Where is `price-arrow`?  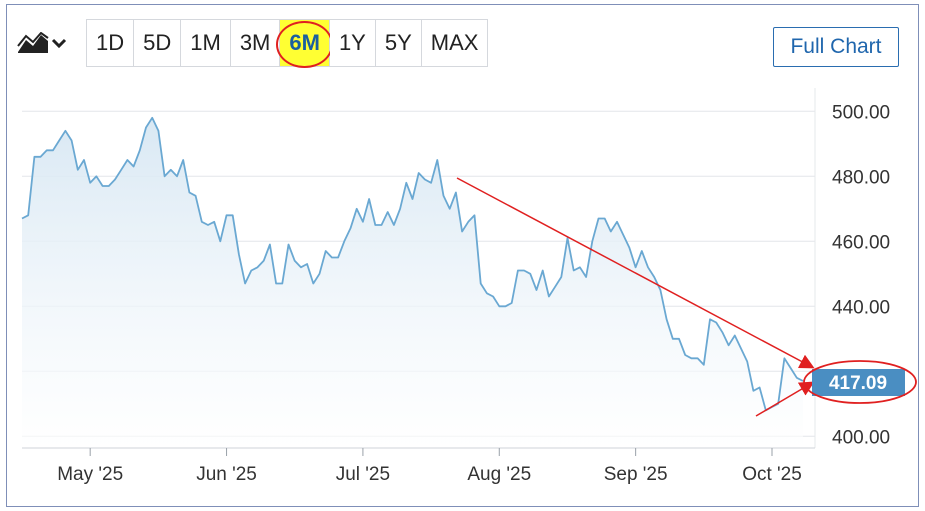
price-arrow is located at coordinates (785, 399).